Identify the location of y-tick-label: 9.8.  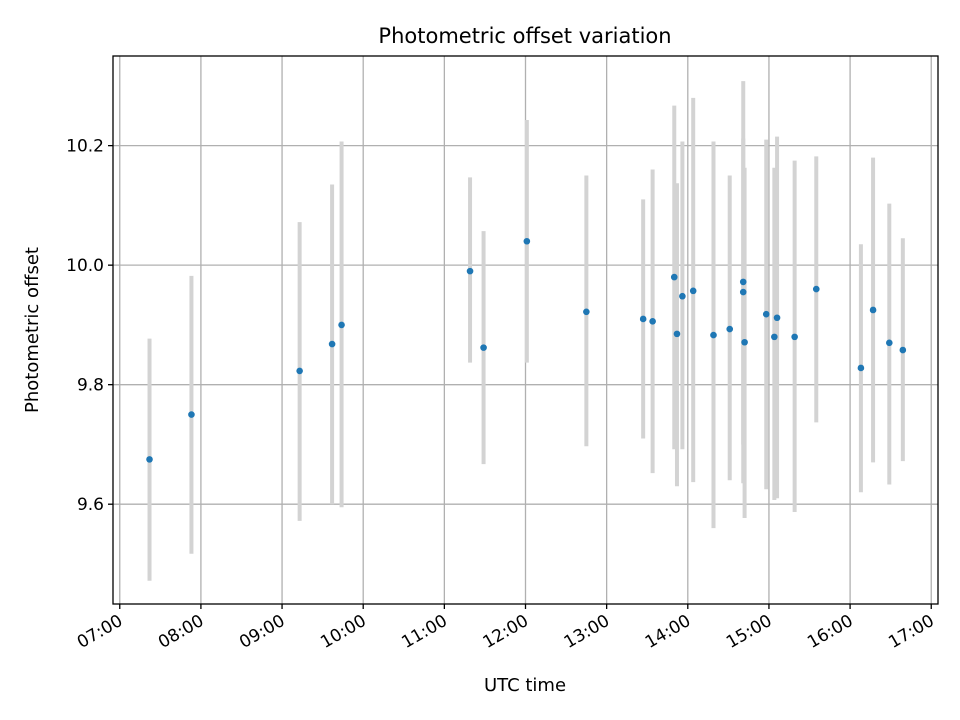
(90, 386).